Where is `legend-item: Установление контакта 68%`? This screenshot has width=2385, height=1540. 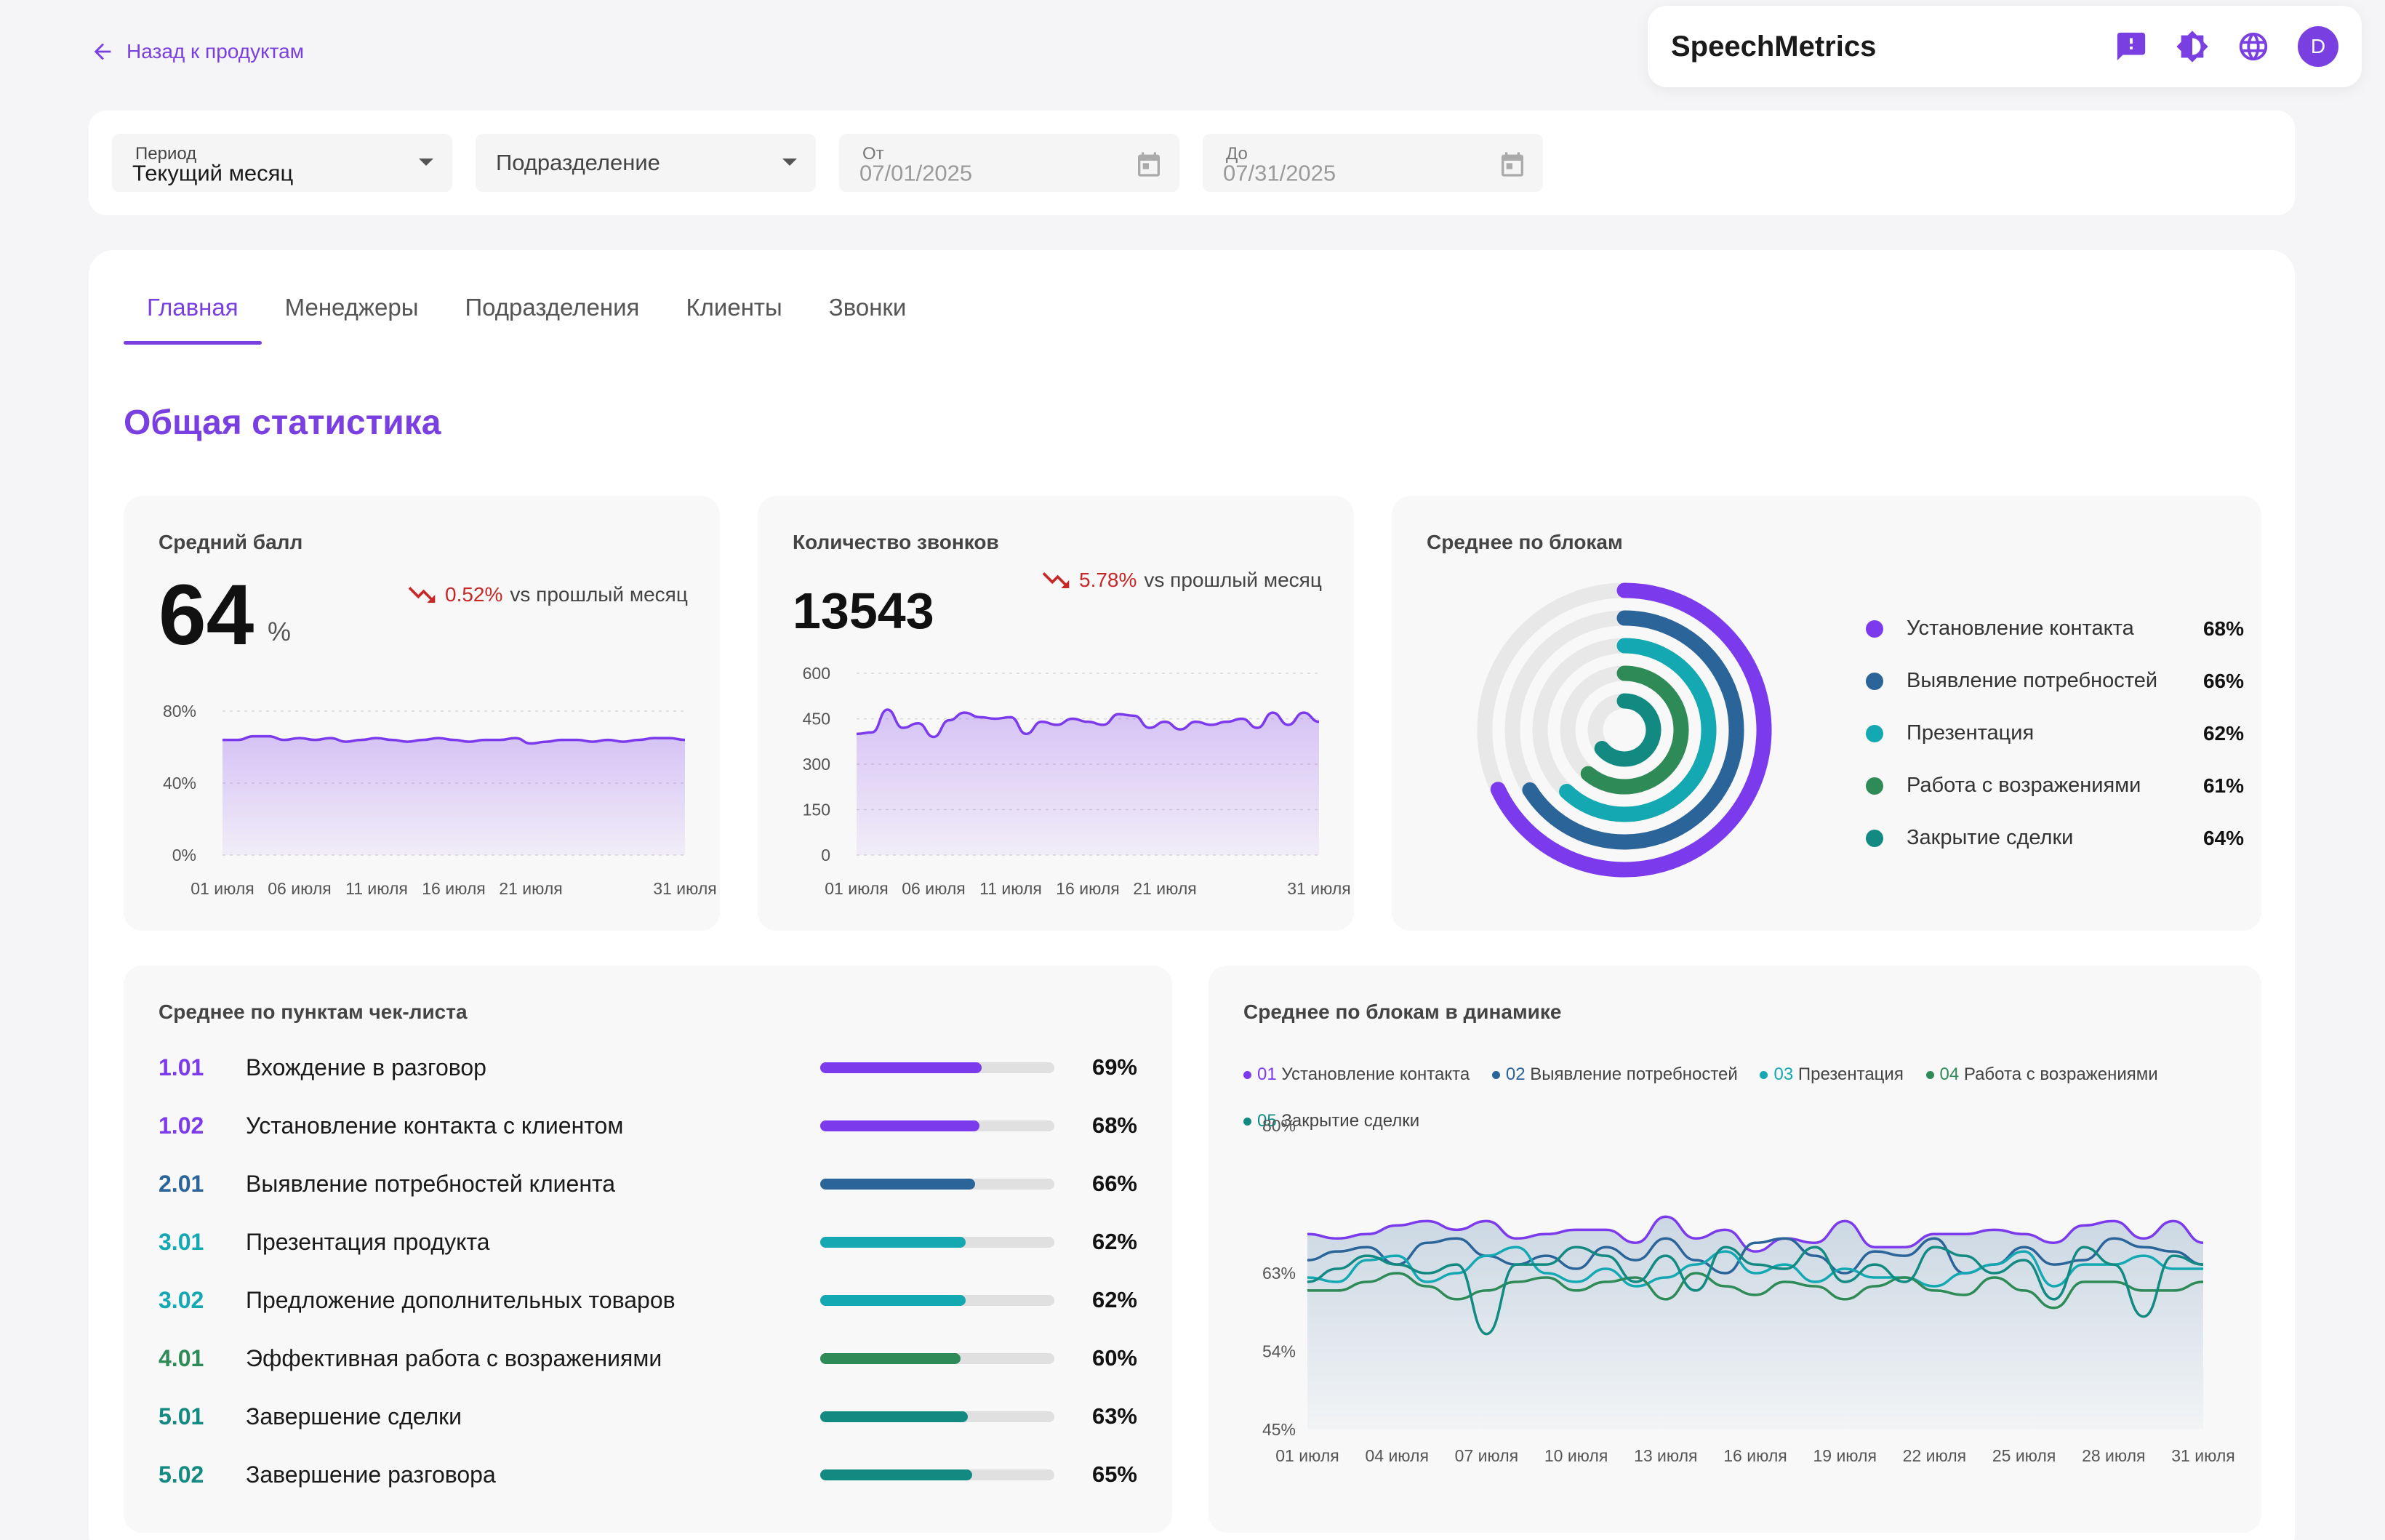 legend-item: Установление контакта 68% is located at coordinates (2055, 629).